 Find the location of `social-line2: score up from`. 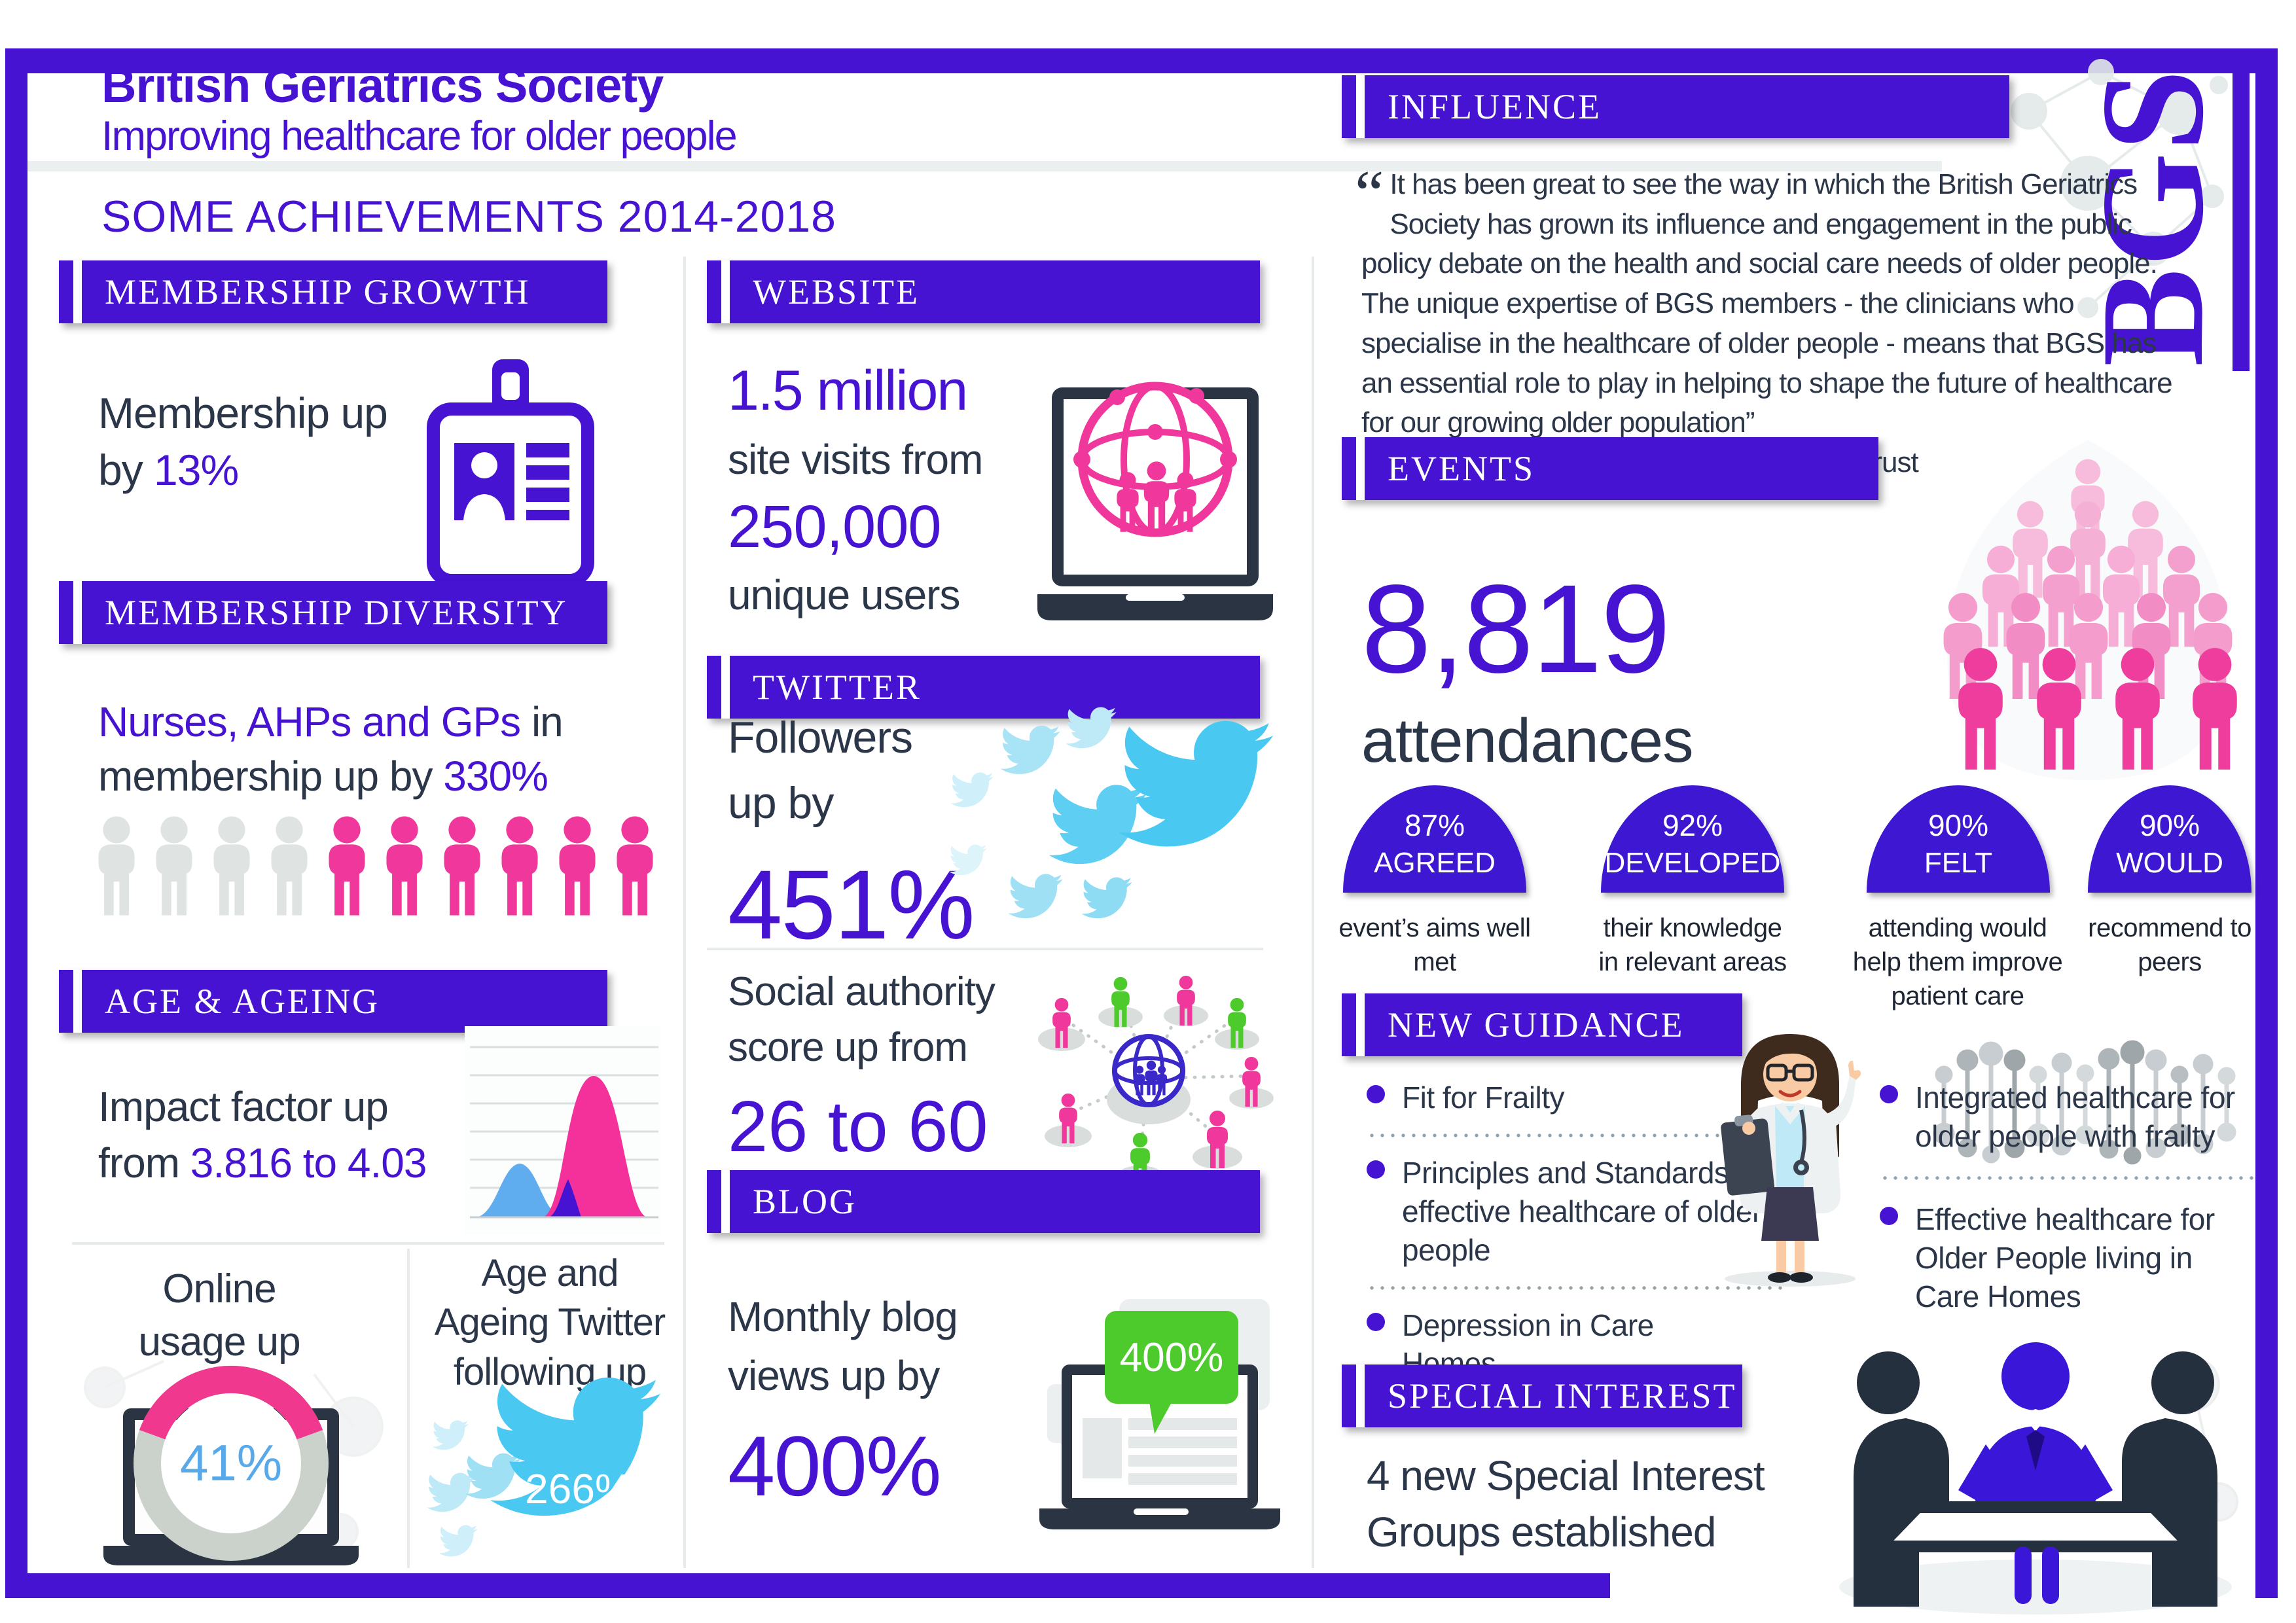

social-line2: score up from is located at coordinates (848, 1047).